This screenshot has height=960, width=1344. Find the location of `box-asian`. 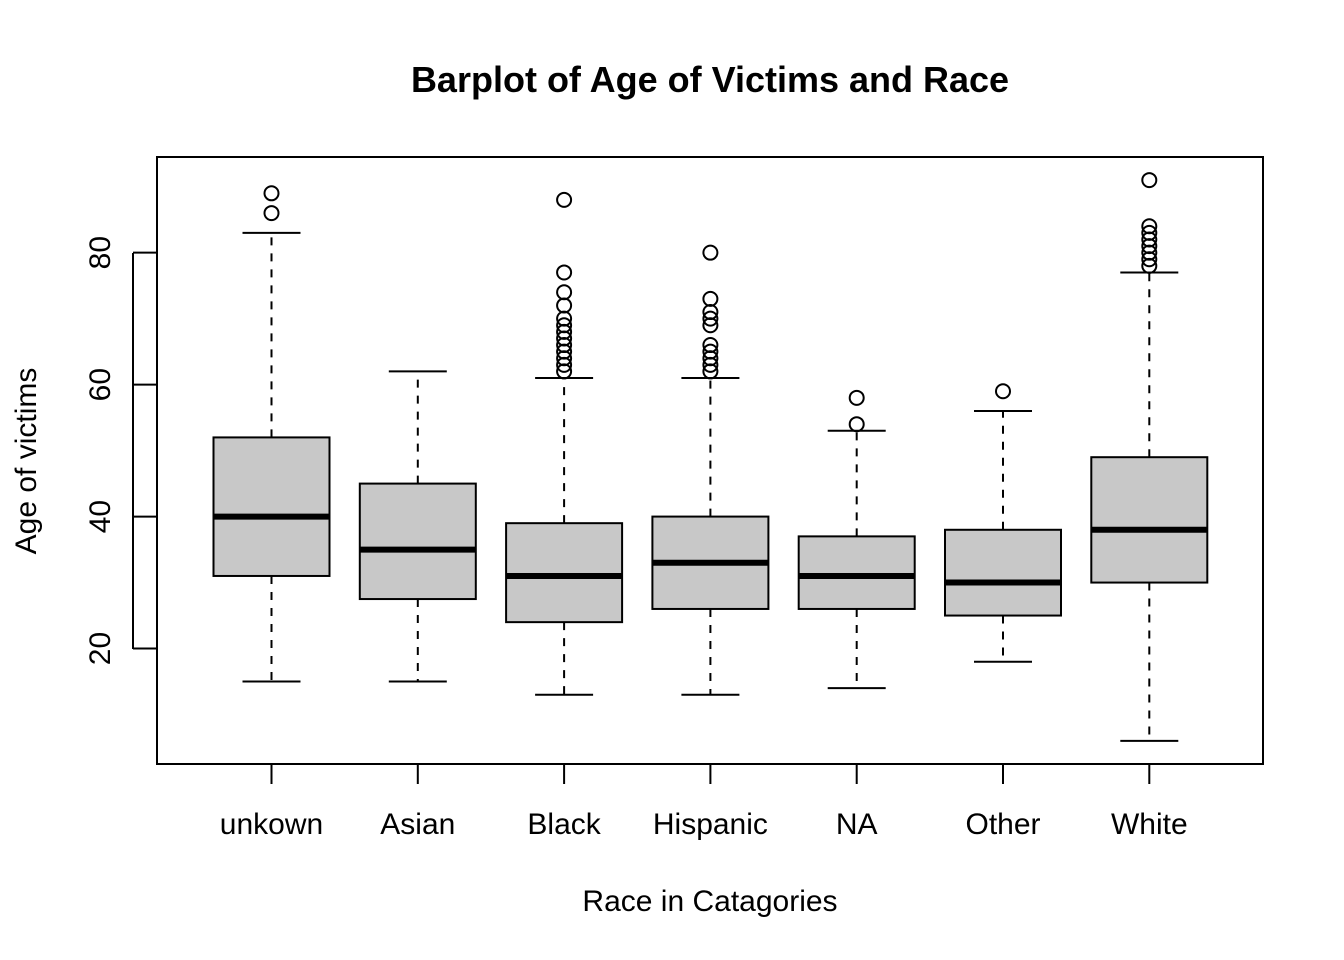

box-asian is located at coordinates (417, 526).